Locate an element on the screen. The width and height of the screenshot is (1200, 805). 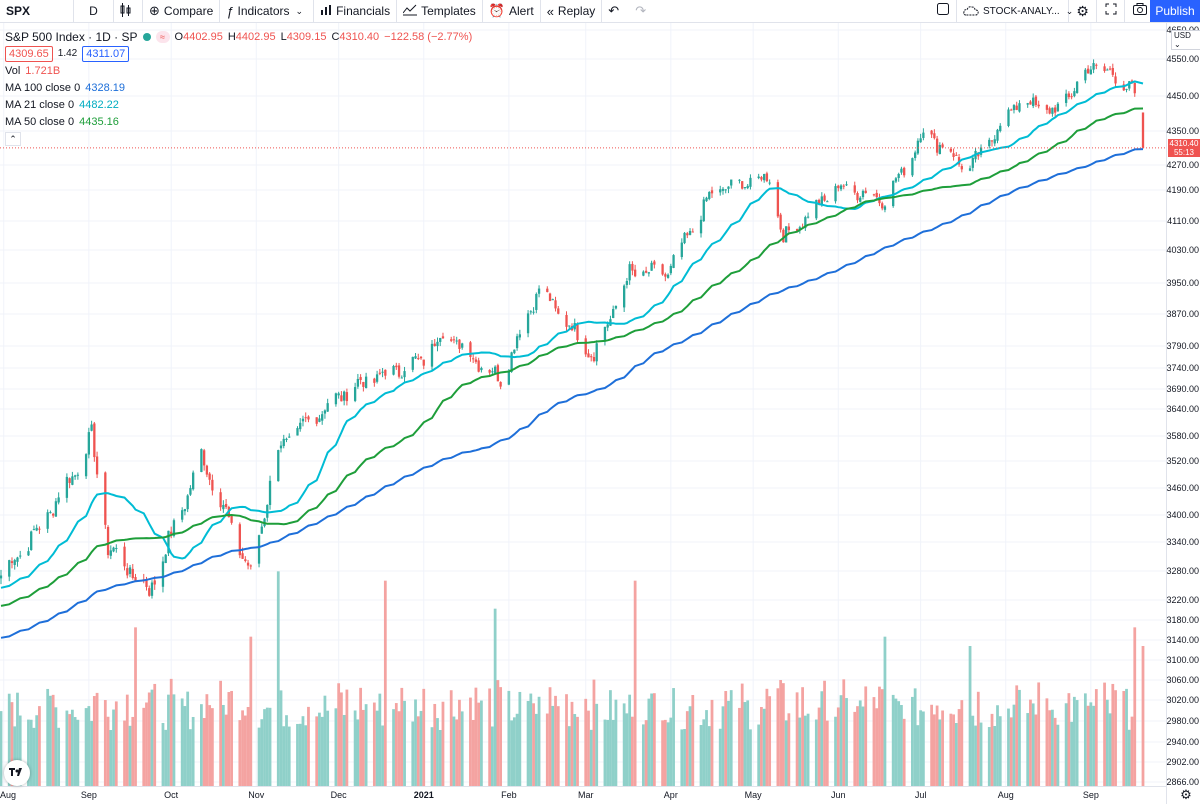
price-tick: 2902.00 is located at coordinates (1182, 762).